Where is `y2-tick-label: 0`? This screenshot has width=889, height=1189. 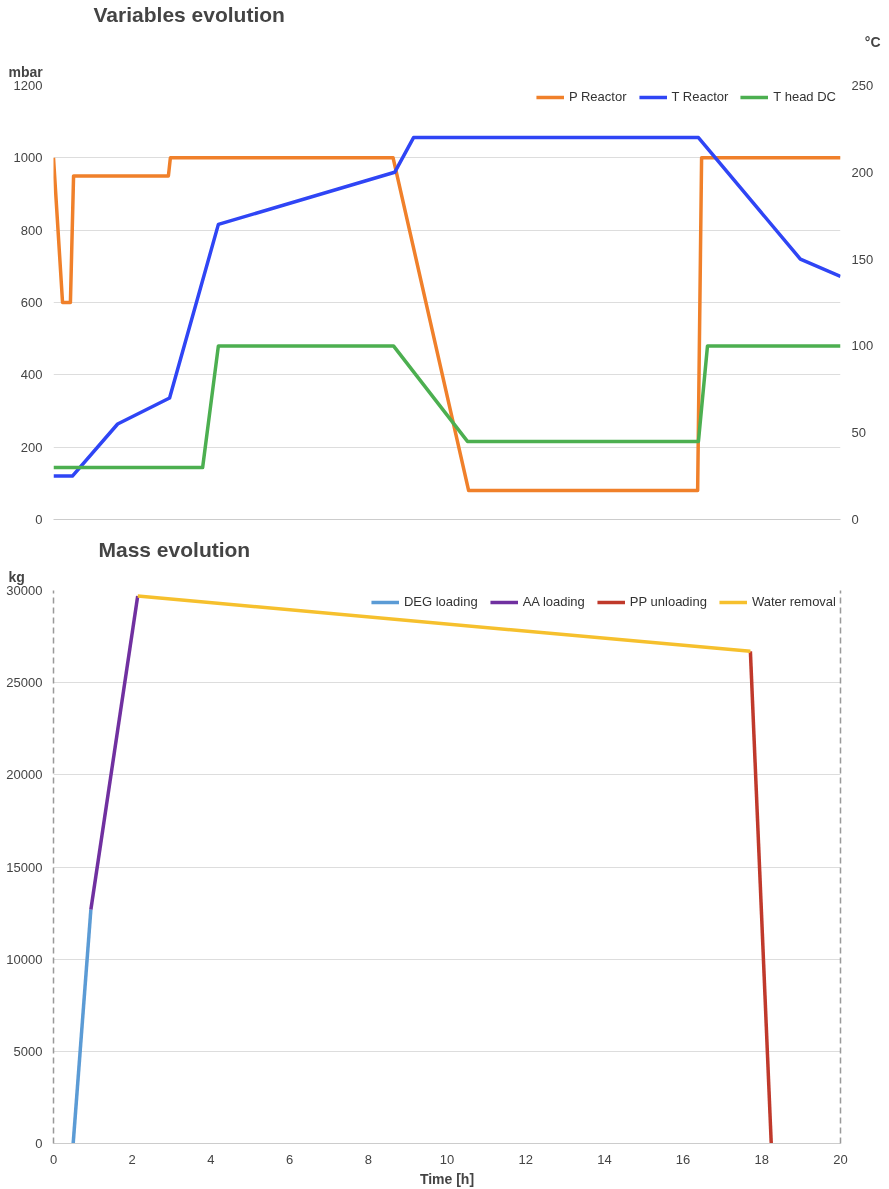
y2-tick-label: 0 is located at coordinates (855, 519).